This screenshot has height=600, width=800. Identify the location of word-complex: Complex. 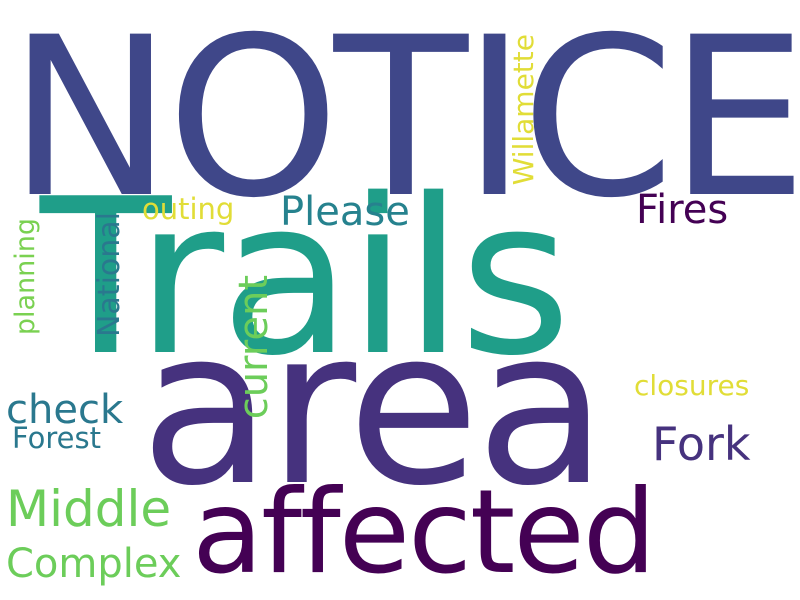
(94, 564).